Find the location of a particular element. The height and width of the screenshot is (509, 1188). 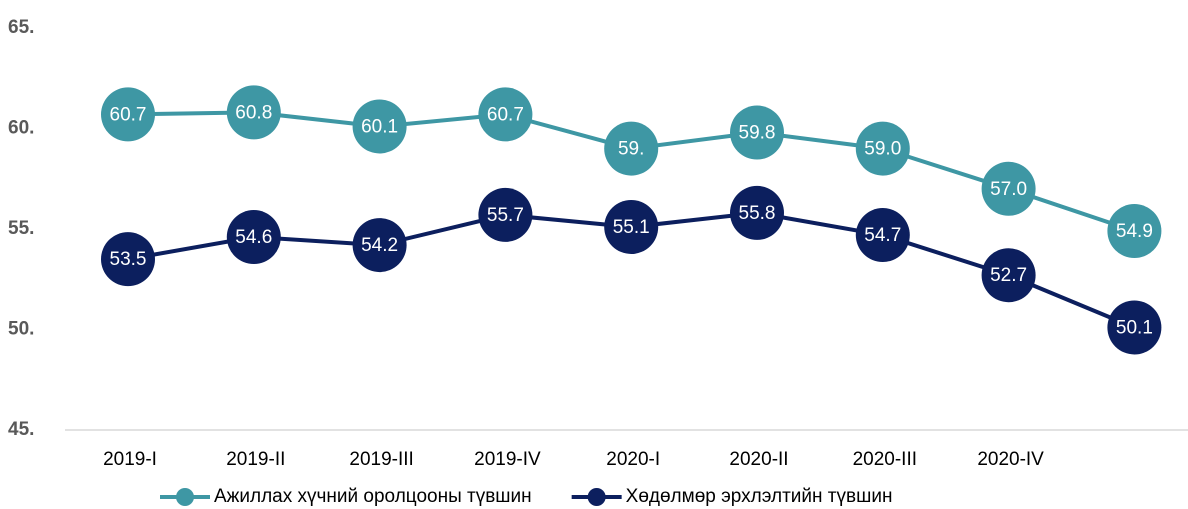

data-label: 60.8 is located at coordinates (253, 112).